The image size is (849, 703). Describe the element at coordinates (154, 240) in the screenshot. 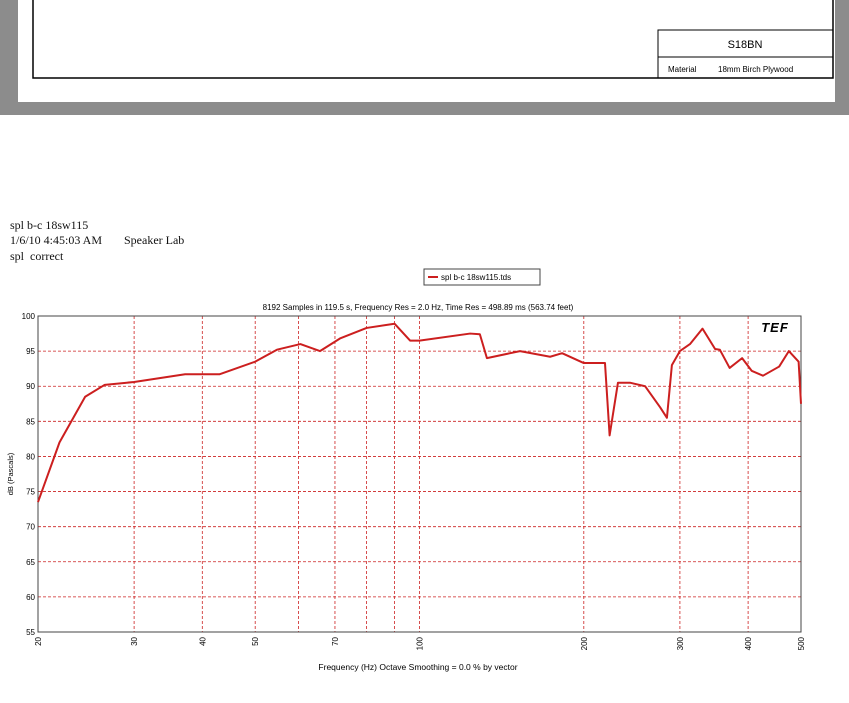

I see `header-line: Speaker Lab` at that location.